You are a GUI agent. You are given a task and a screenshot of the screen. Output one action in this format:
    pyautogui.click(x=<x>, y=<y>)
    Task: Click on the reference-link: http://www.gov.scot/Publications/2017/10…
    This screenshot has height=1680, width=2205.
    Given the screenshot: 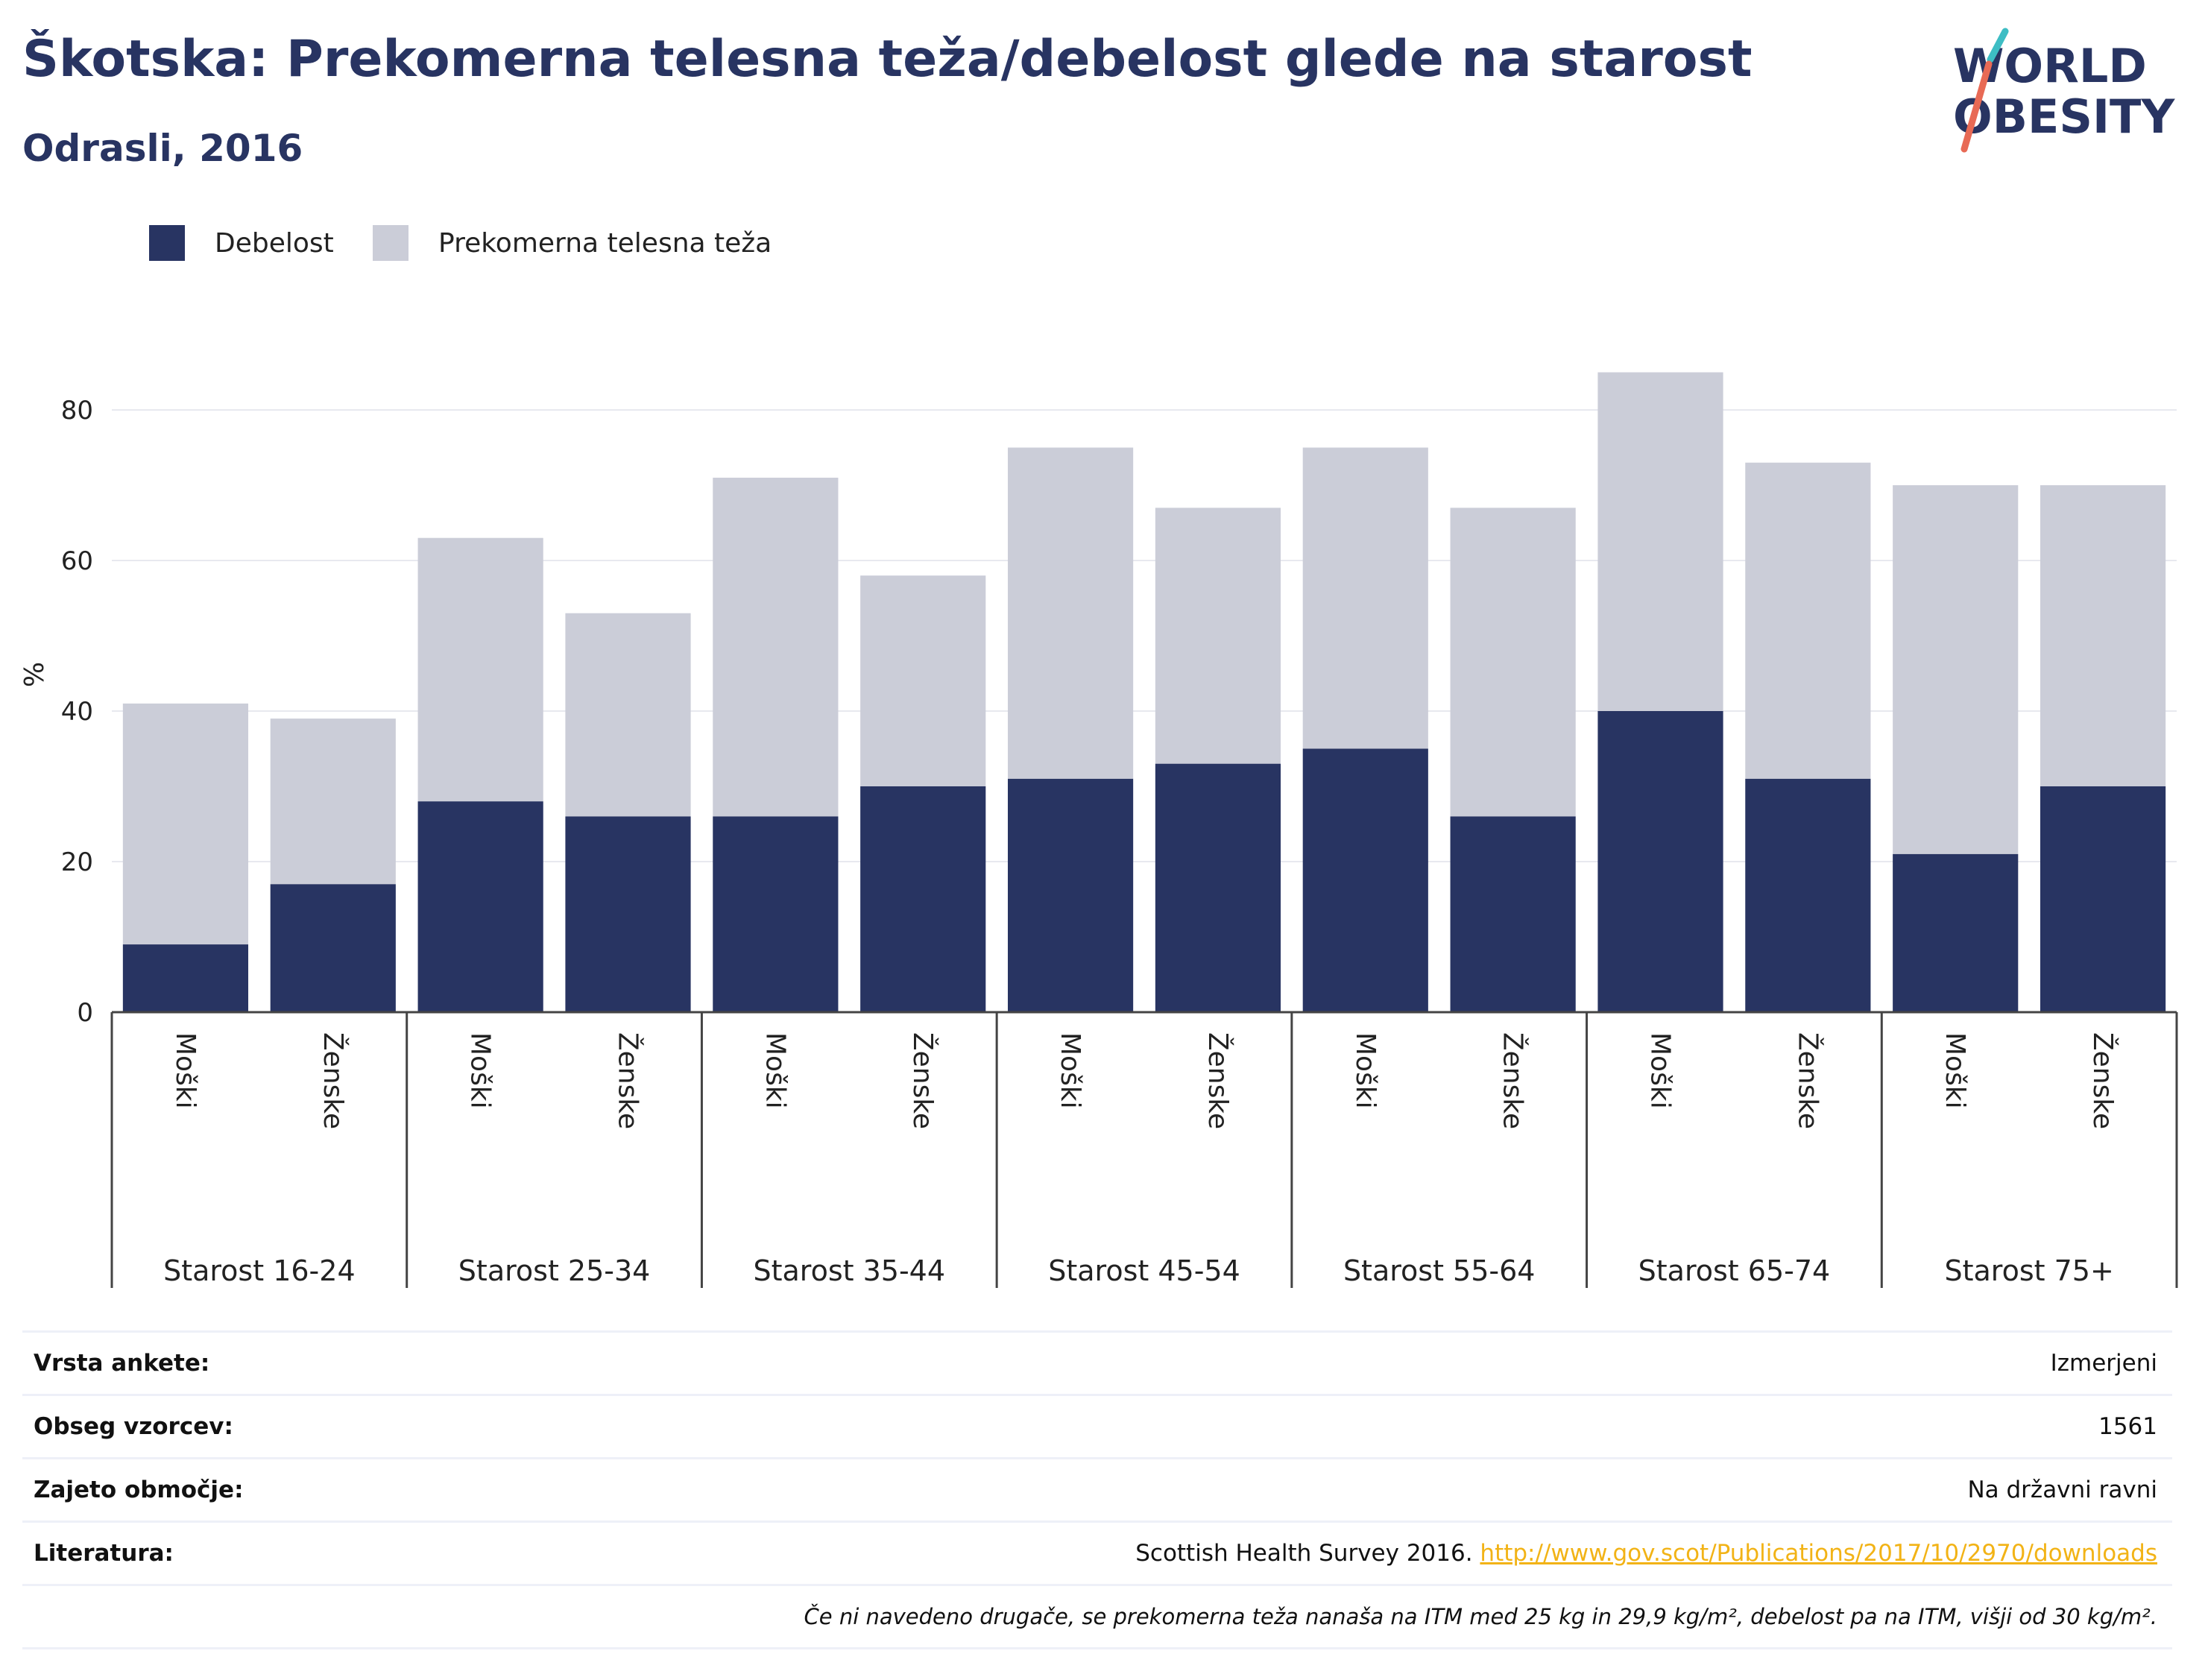 What is the action you would take?
    pyautogui.click(x=1818, y=1553)
    